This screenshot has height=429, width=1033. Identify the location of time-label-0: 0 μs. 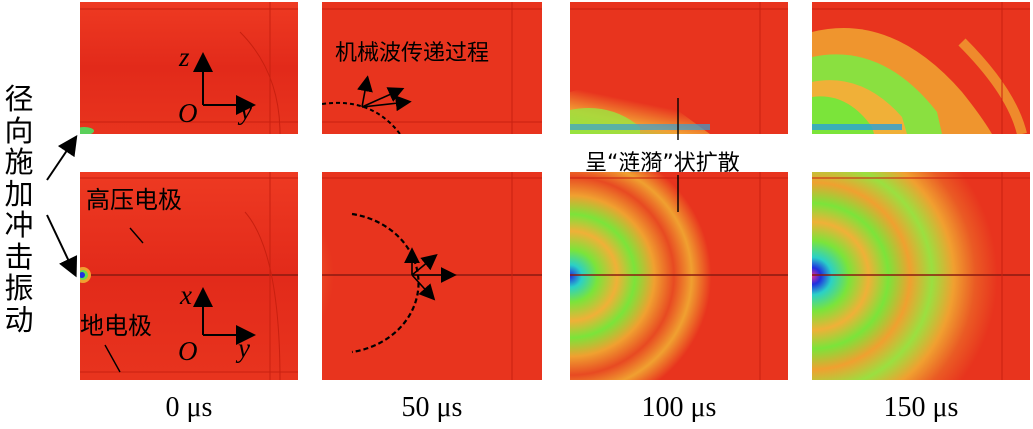
(189, 407).